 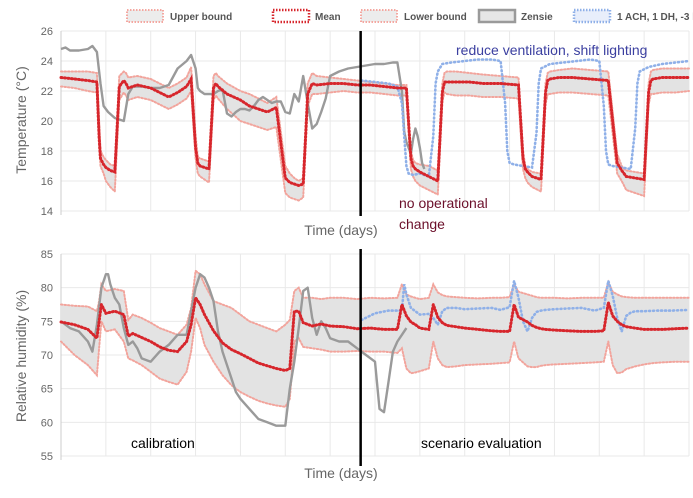 I want to click on temperature-y-tick-label: 18, so click(x=47, y=152).